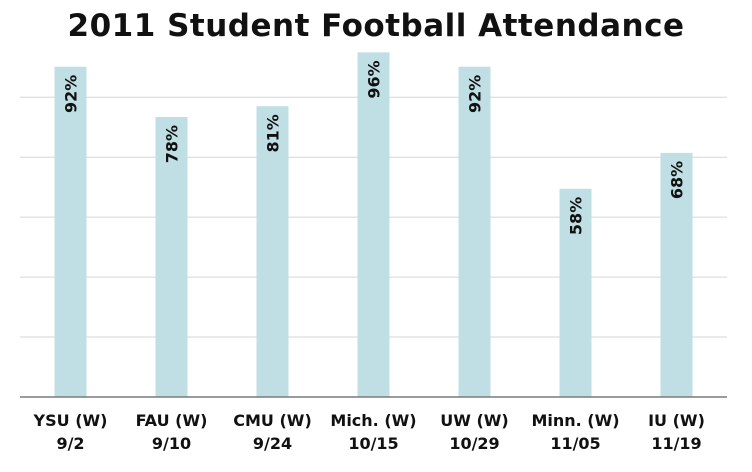 The image size is (752, 472). What do you see at coordinates (71, 94) in the screenshot?
I see `data-label-0: 92%` at bounding box center [71, 94].